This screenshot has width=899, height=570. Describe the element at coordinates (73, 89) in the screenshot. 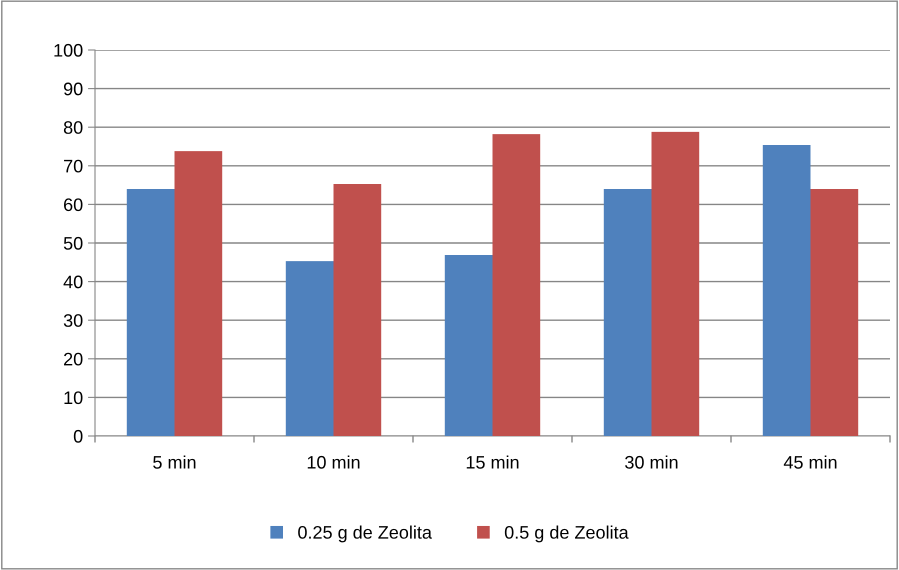

I see `y-tick-label: 90` at that location.